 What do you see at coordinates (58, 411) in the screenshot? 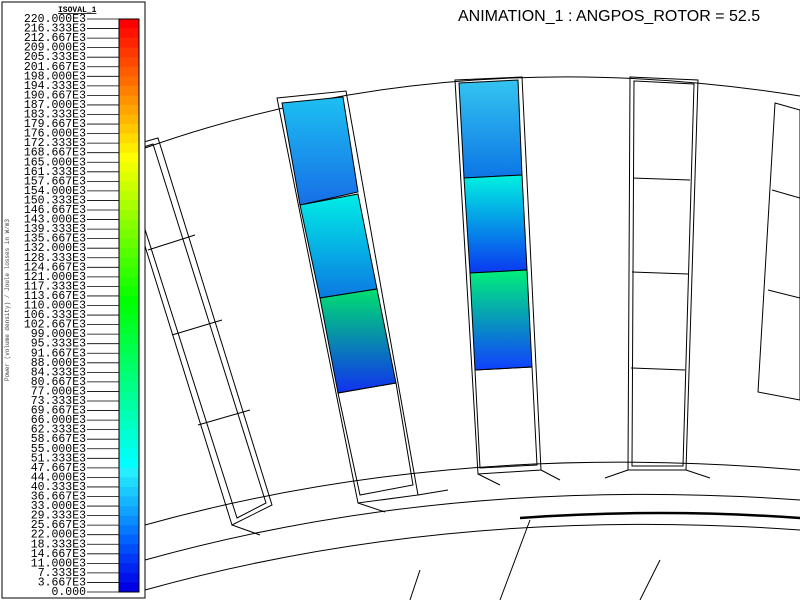
I see `legend-label: 69.667E3` at bounding box center [58, 411].